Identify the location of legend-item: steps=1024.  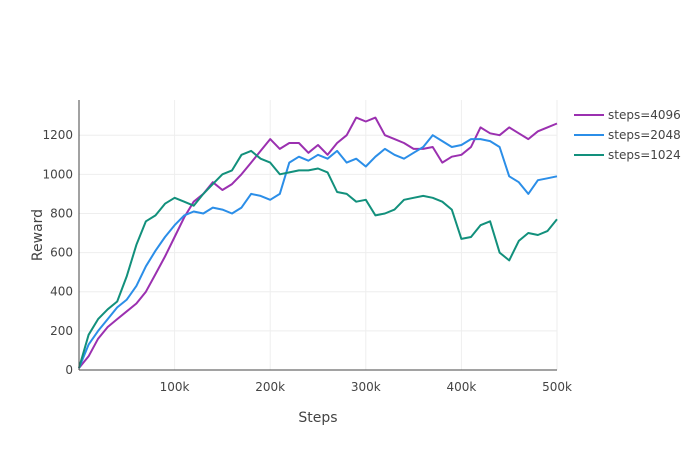
(627, 155).